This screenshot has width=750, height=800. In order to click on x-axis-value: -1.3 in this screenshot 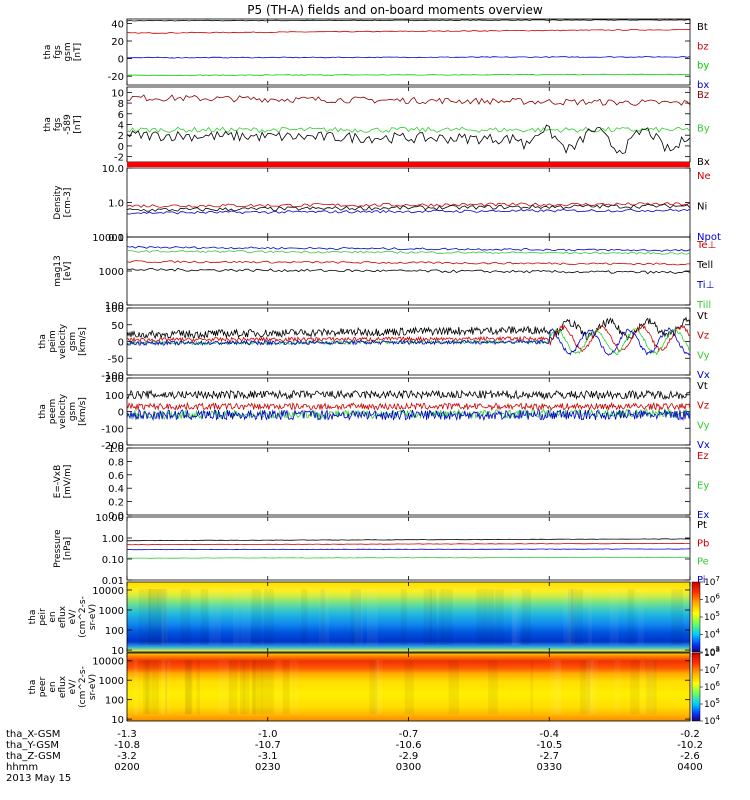, I will do `click(127, 734)`.